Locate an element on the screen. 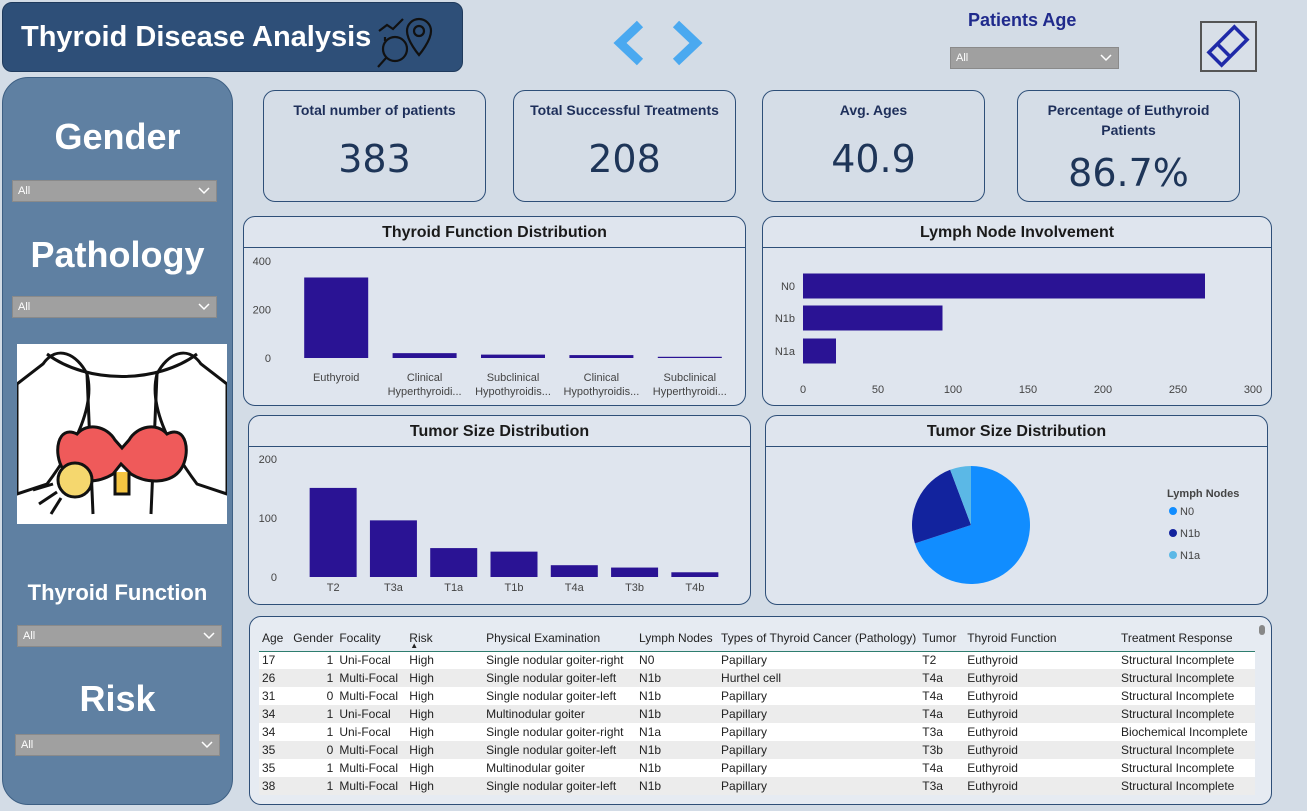  kpi-euthyroid-percentage: Percentage of Euthyroid Patients 86.7% is located at coordinates (1128, 146).